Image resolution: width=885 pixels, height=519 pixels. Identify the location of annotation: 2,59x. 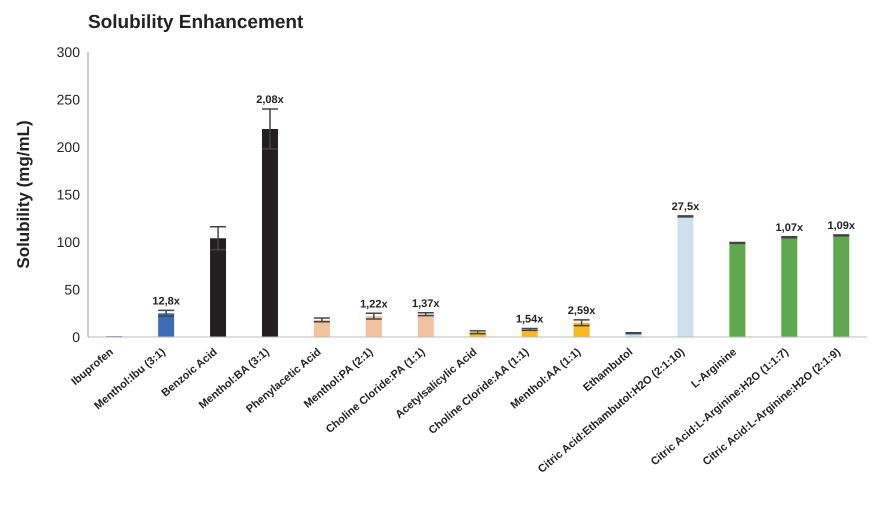
(582, 310).